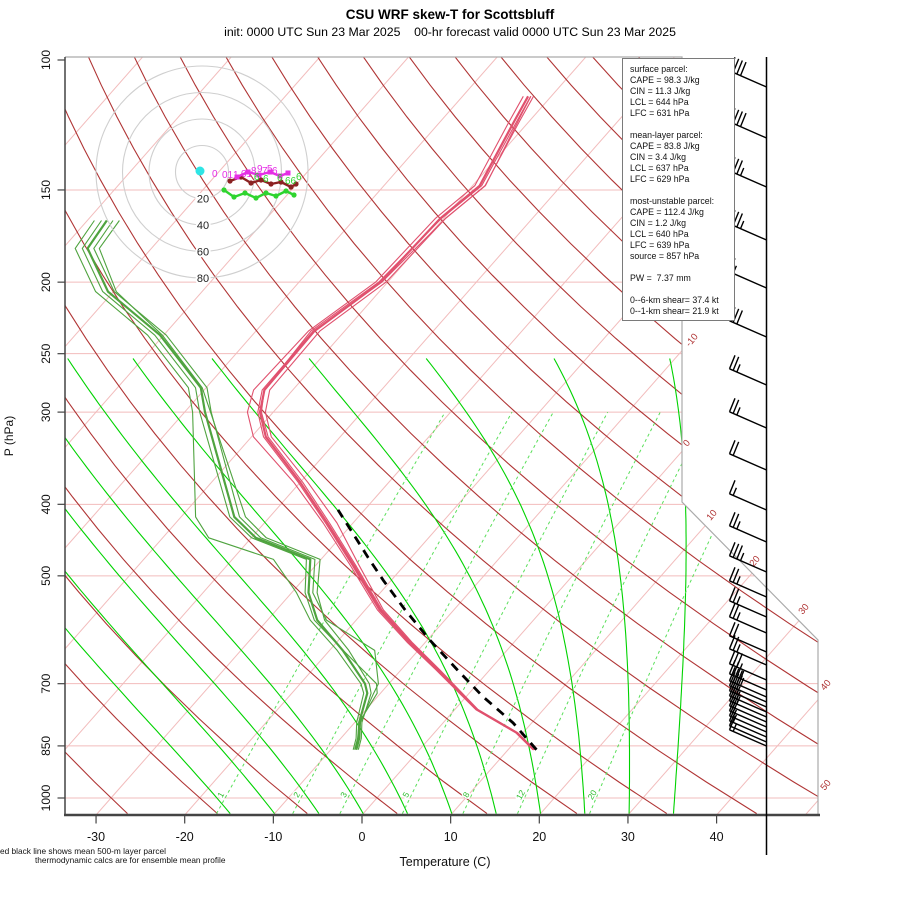  Describe the element at coordinates (666, 135) in the screenshot. I see `stats-line: mean-layer parcel:` at that location.